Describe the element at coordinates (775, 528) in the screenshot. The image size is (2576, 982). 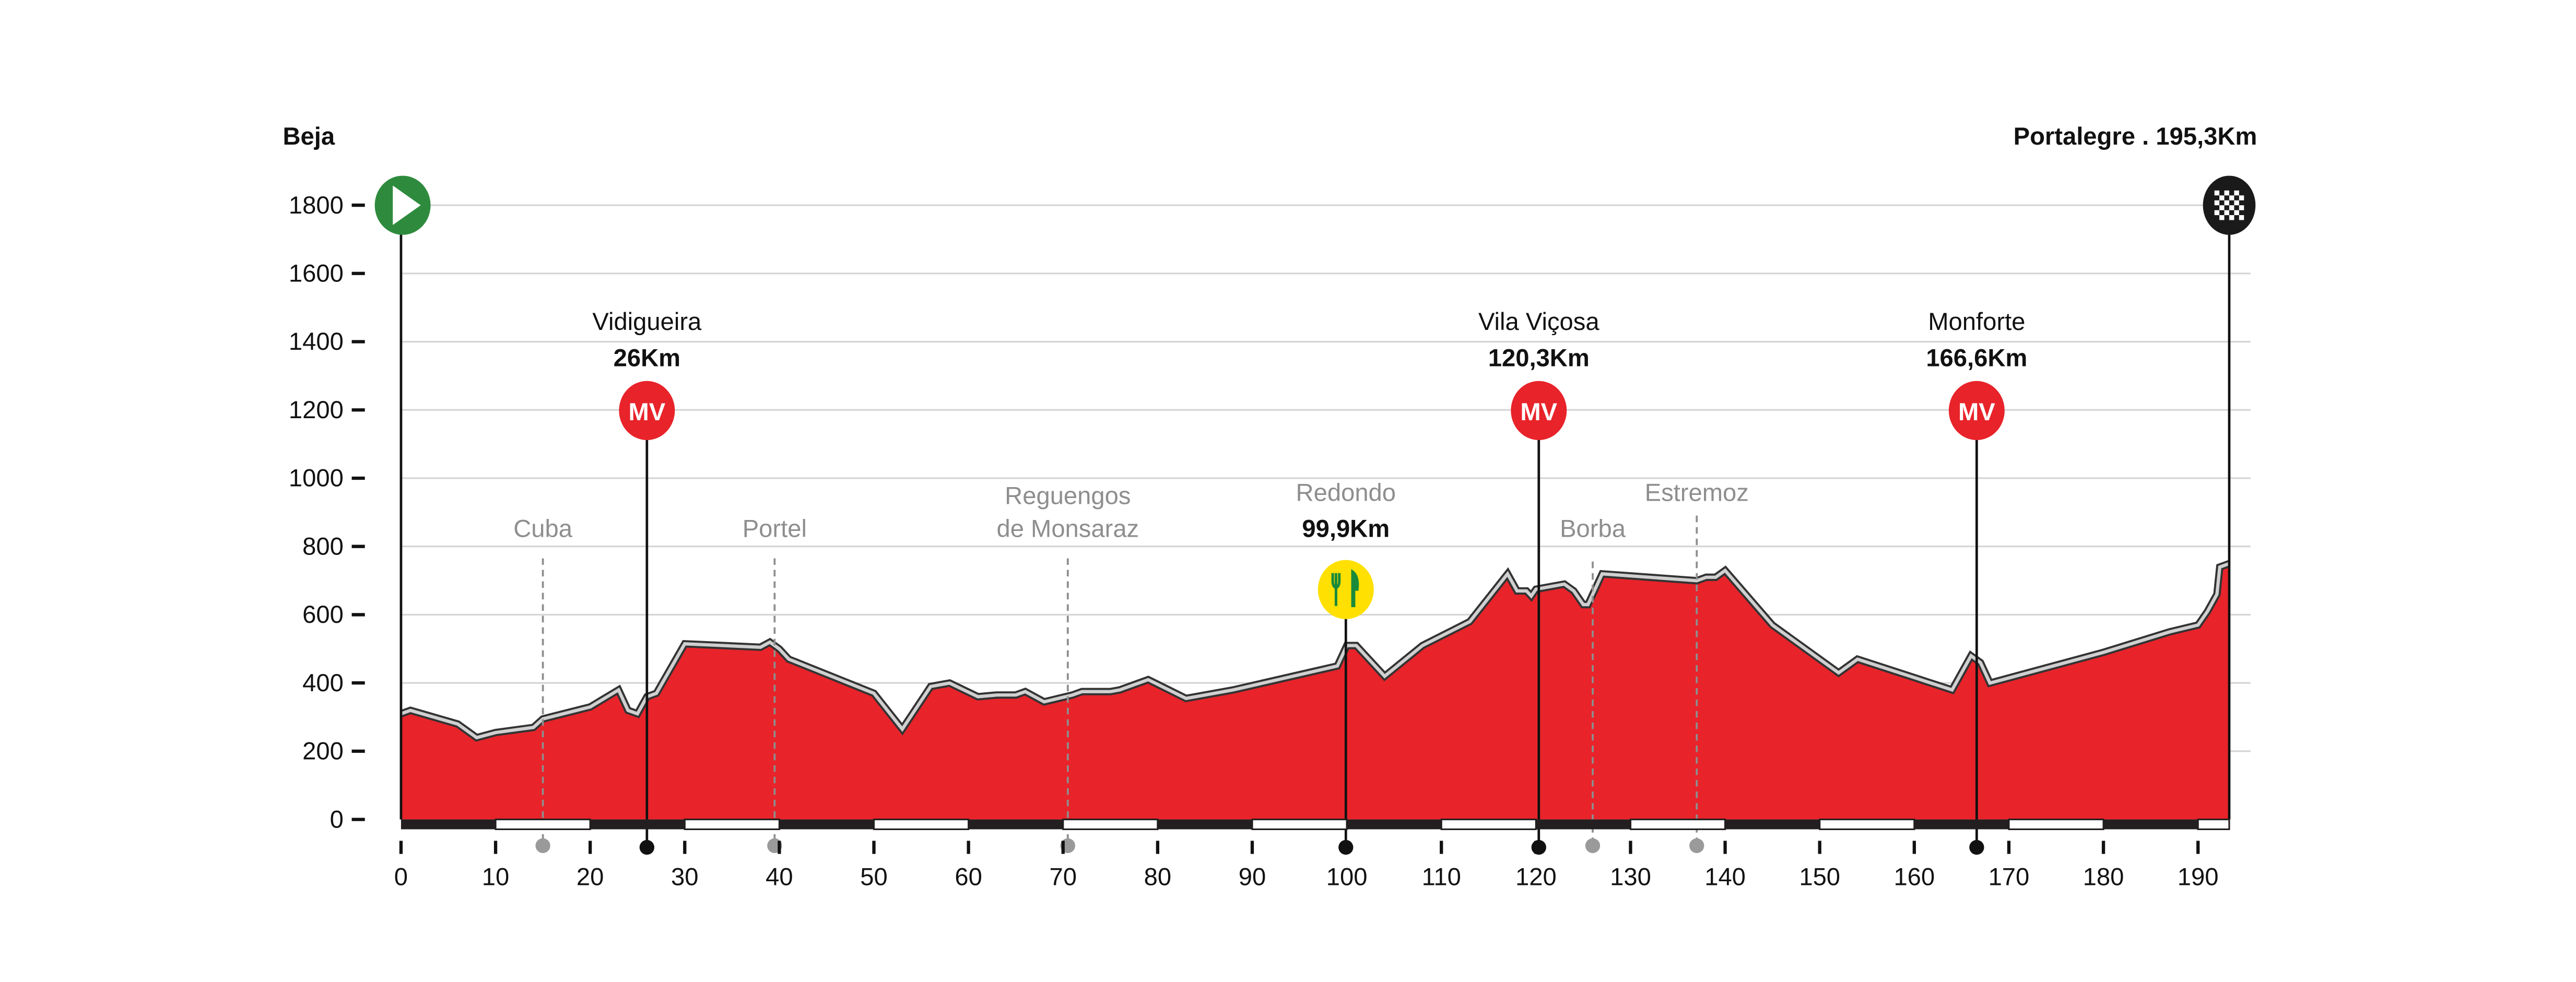
I see `town-label: Portel` at that location.